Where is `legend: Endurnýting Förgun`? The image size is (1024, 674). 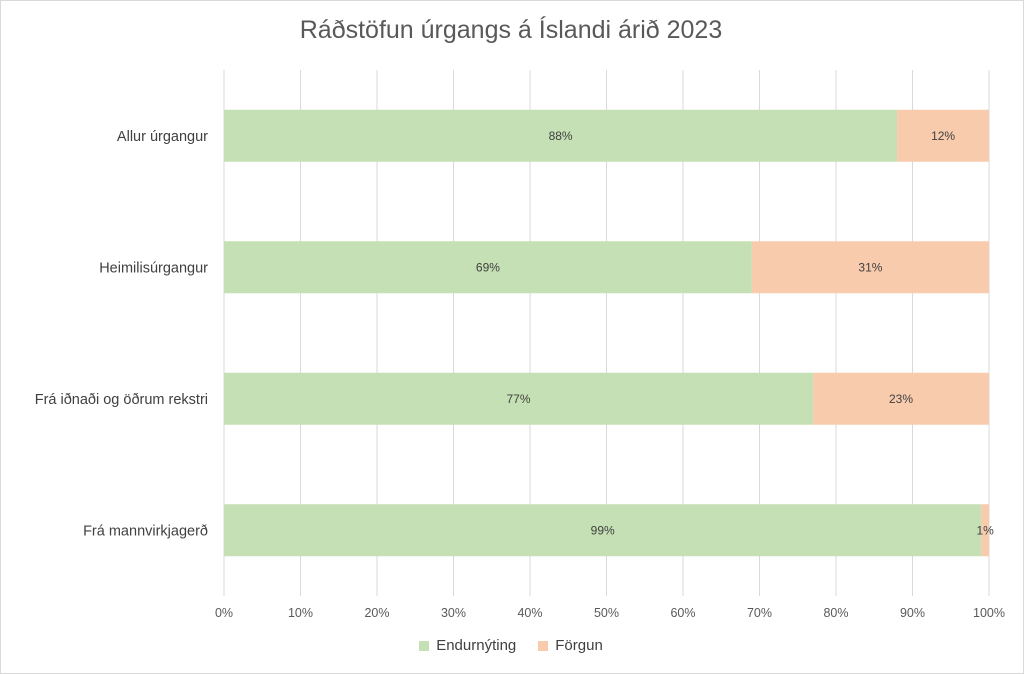
legend: Endurnýting Förgun is located at coordinates (511, 645).